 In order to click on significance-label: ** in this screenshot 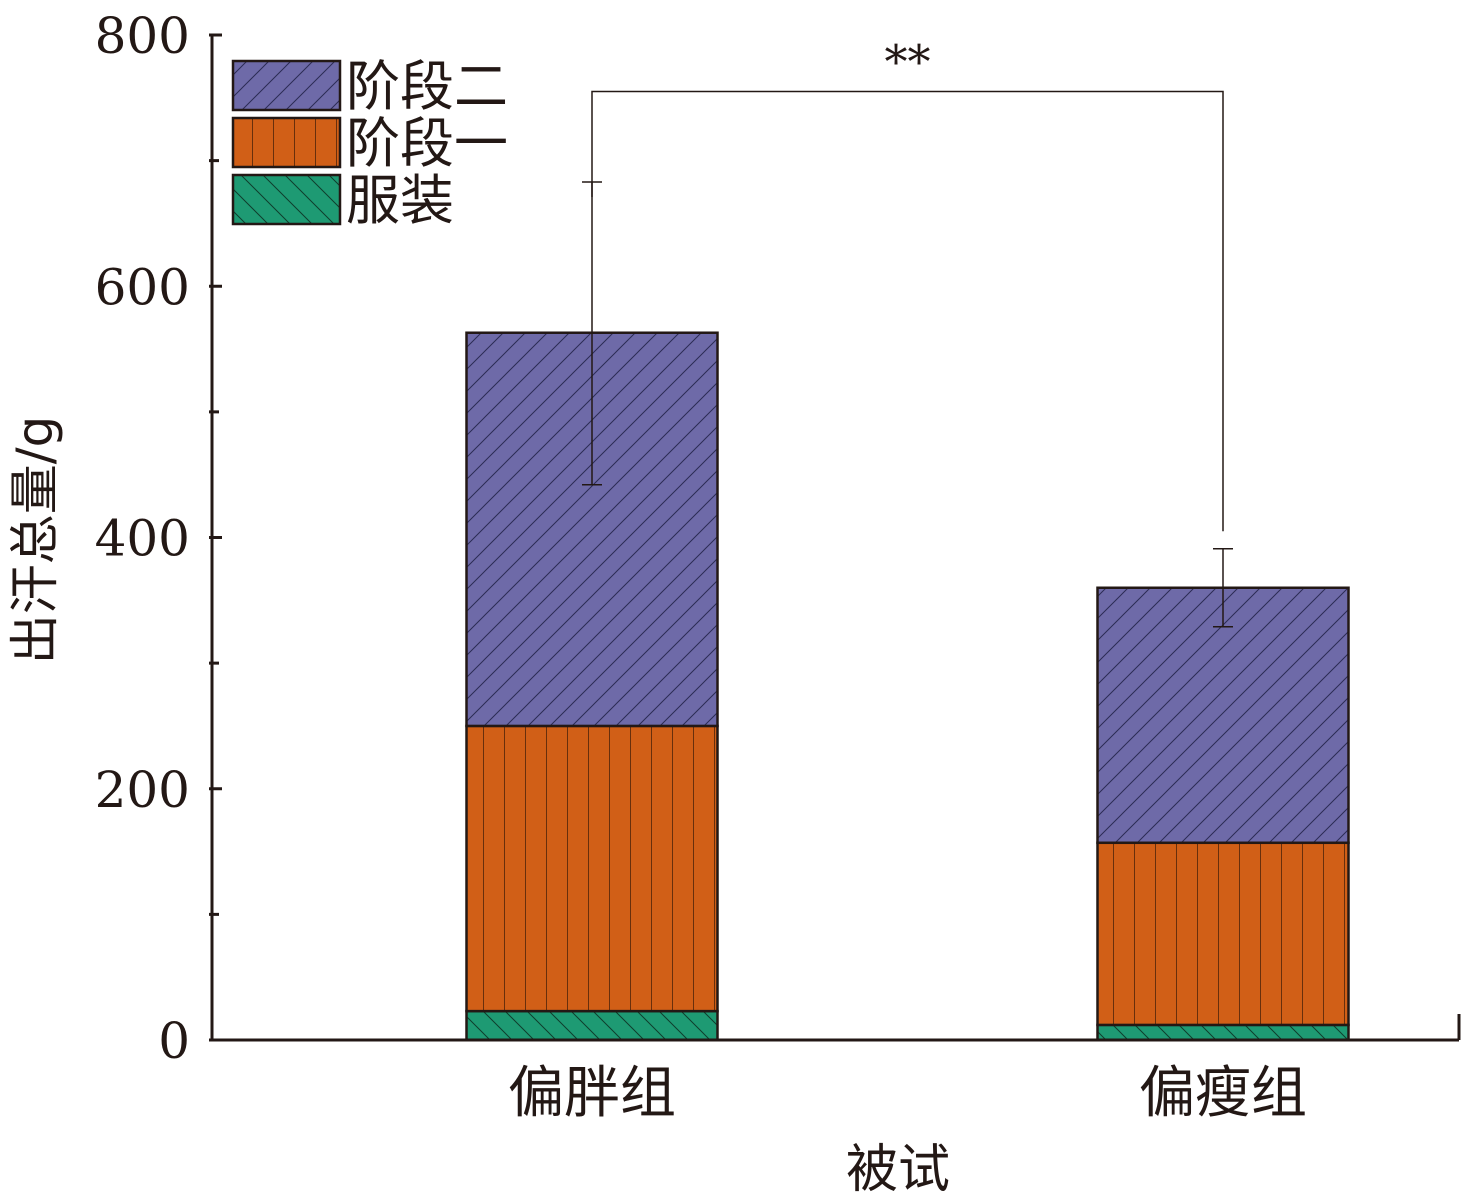, I will do `click(908, 62)`.